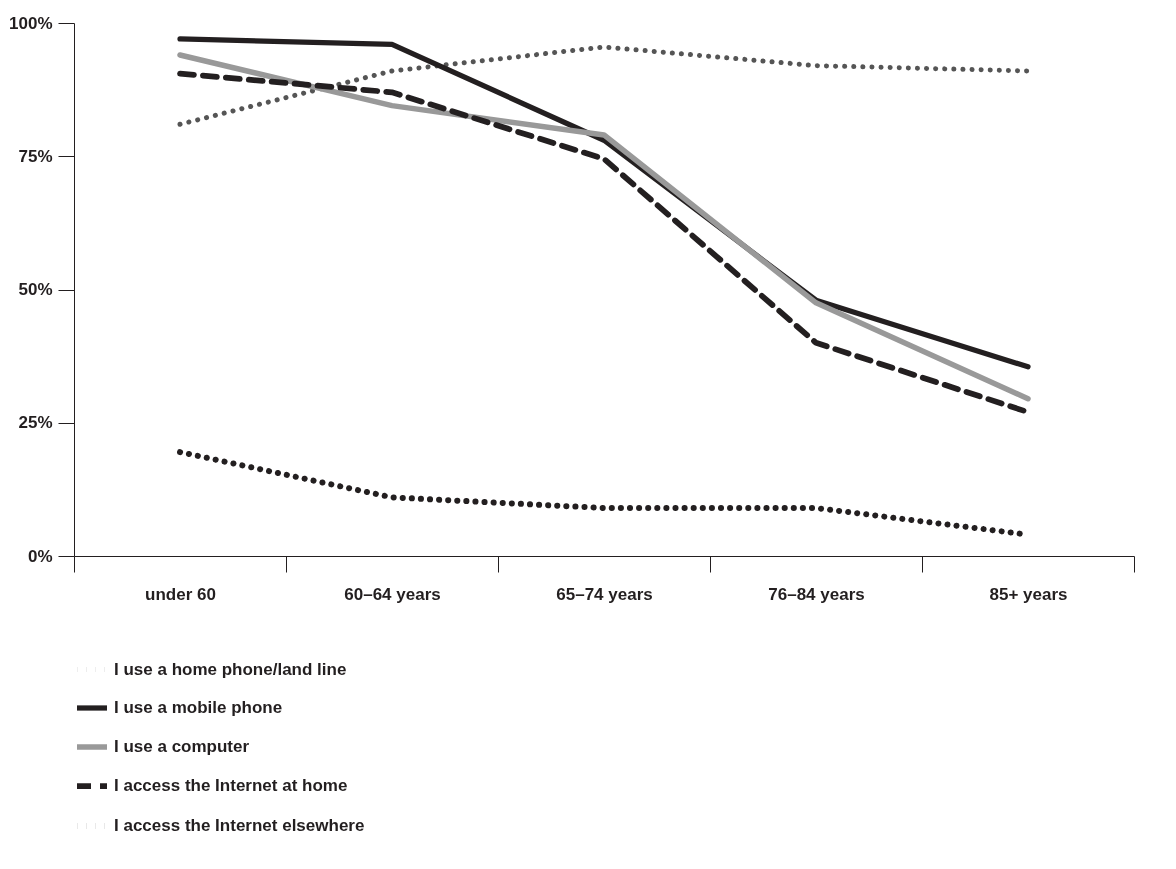  What do you see at coordinates (816, 594) in the screenshot?
I see `x-tick-label: 76–84 years` at bounding box center [816, 594].